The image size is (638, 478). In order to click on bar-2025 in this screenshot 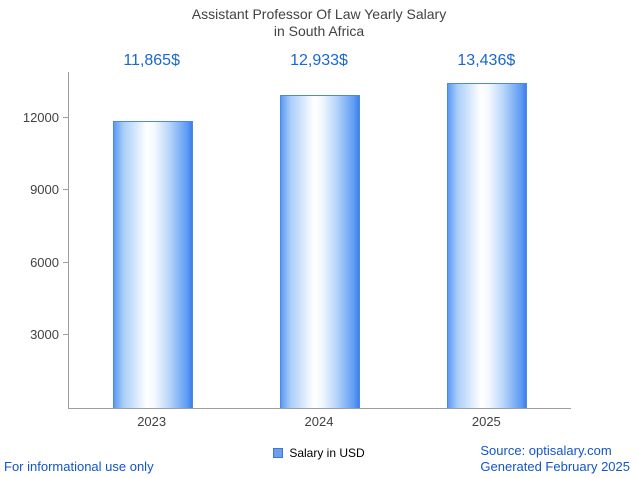, I will do `click(487, 245)`.